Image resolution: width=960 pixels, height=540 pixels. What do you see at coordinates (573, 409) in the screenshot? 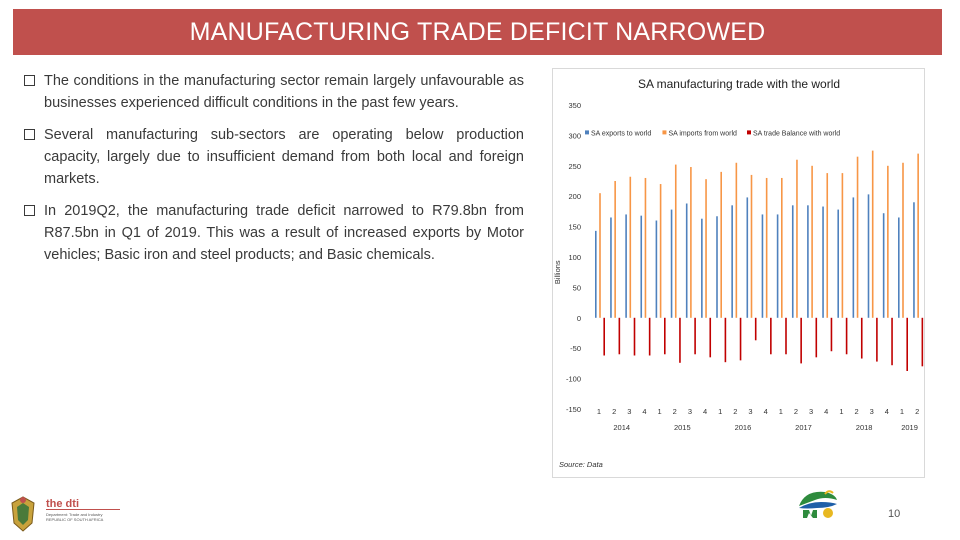
I see `y-tick-label: -150` at bounding box center [573, 409].